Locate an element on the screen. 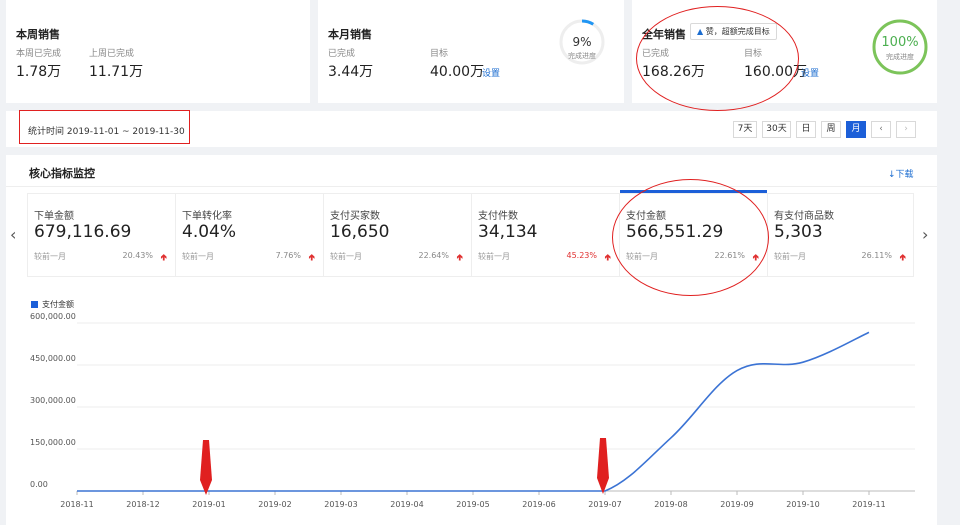  metric-pct: 20.43% is located at coordinates (137, 255).